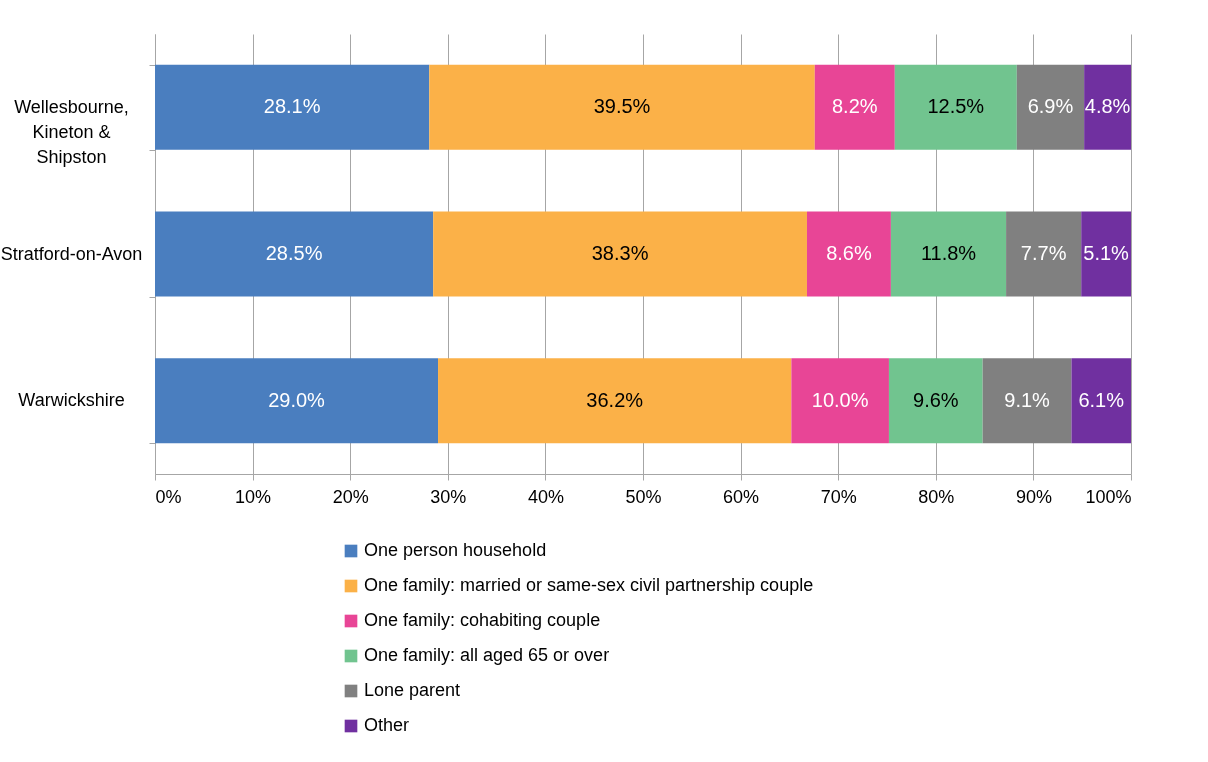 Image resolution: width=1208 pixels, height=762 pixels. I want to click on data-label: 8.6%, so click(849, 253).